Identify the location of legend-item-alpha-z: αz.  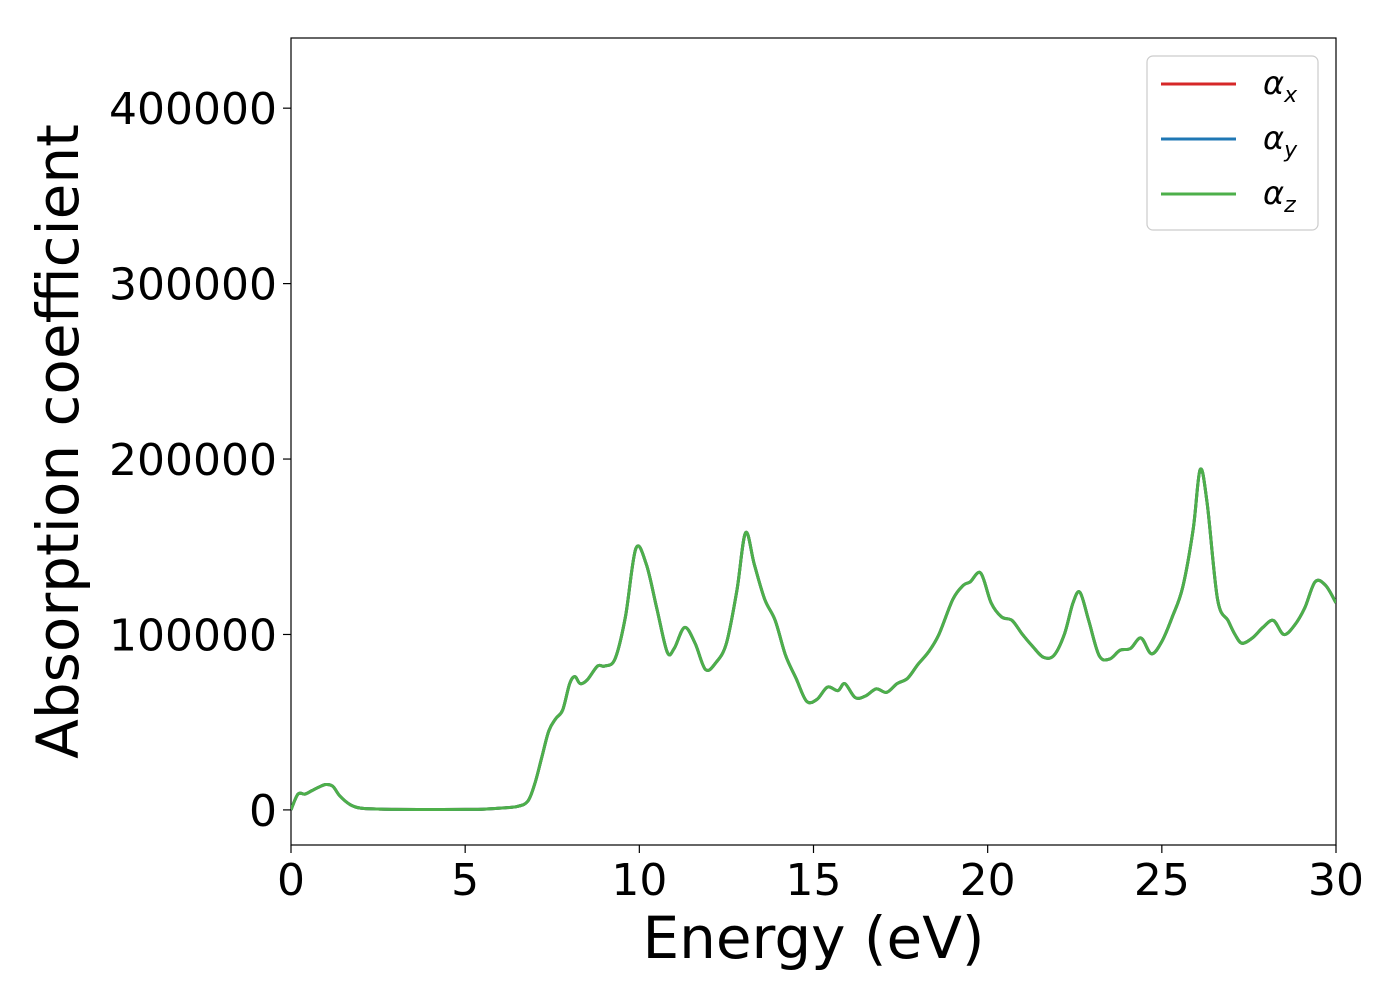
(1228, 196).